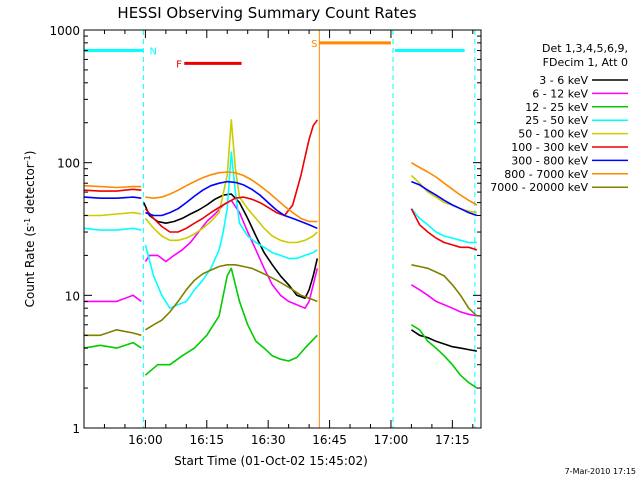 The width and height of the screenshot is (640, 480). Describe the element at coordinates (329, 440) in the screenshot. I see `x-tick-label-3: 16:45` at that location.